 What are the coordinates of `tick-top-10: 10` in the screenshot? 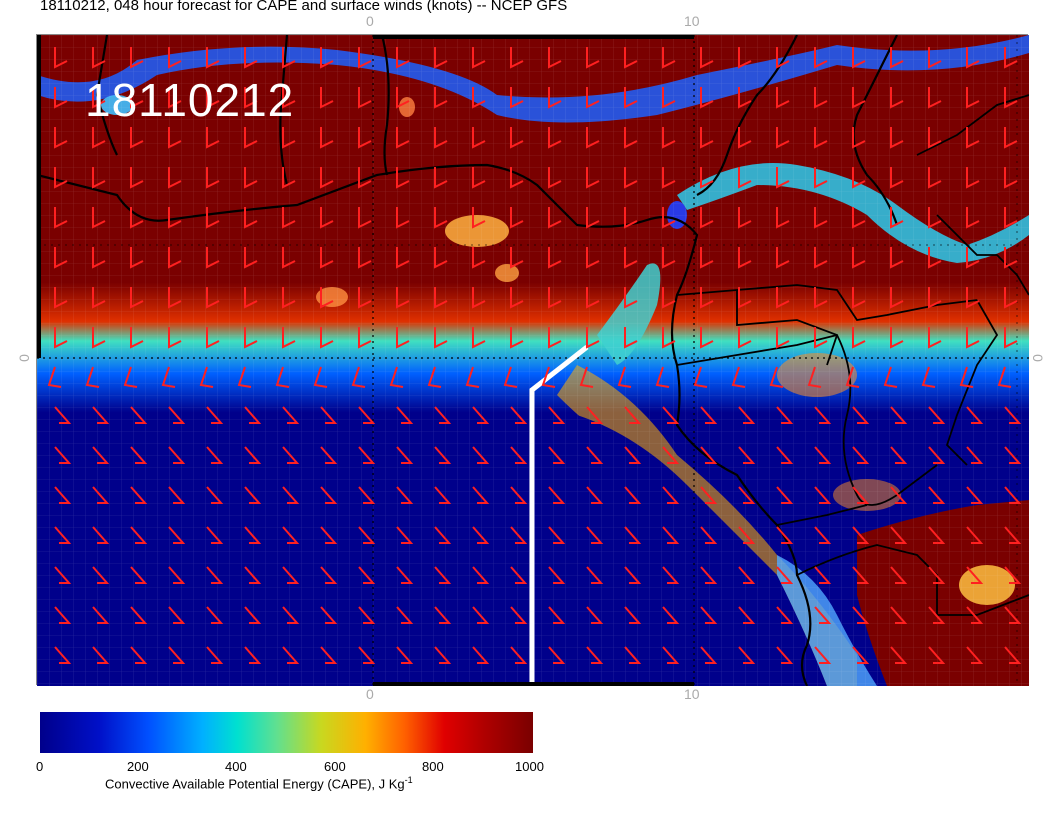 It's located at (692, 21).